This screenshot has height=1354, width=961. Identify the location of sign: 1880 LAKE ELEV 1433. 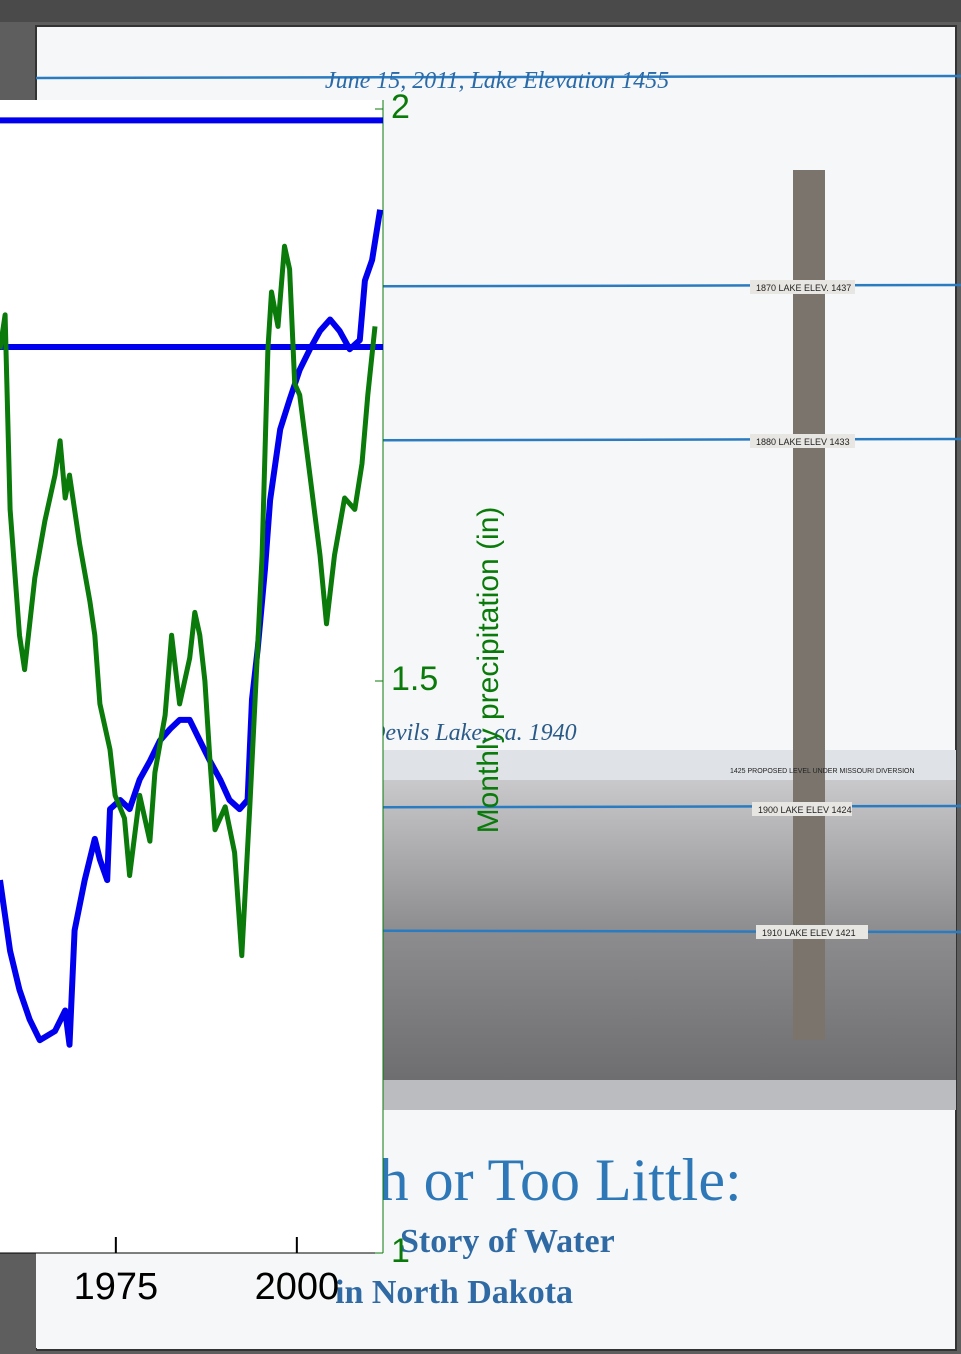
(803, 442).